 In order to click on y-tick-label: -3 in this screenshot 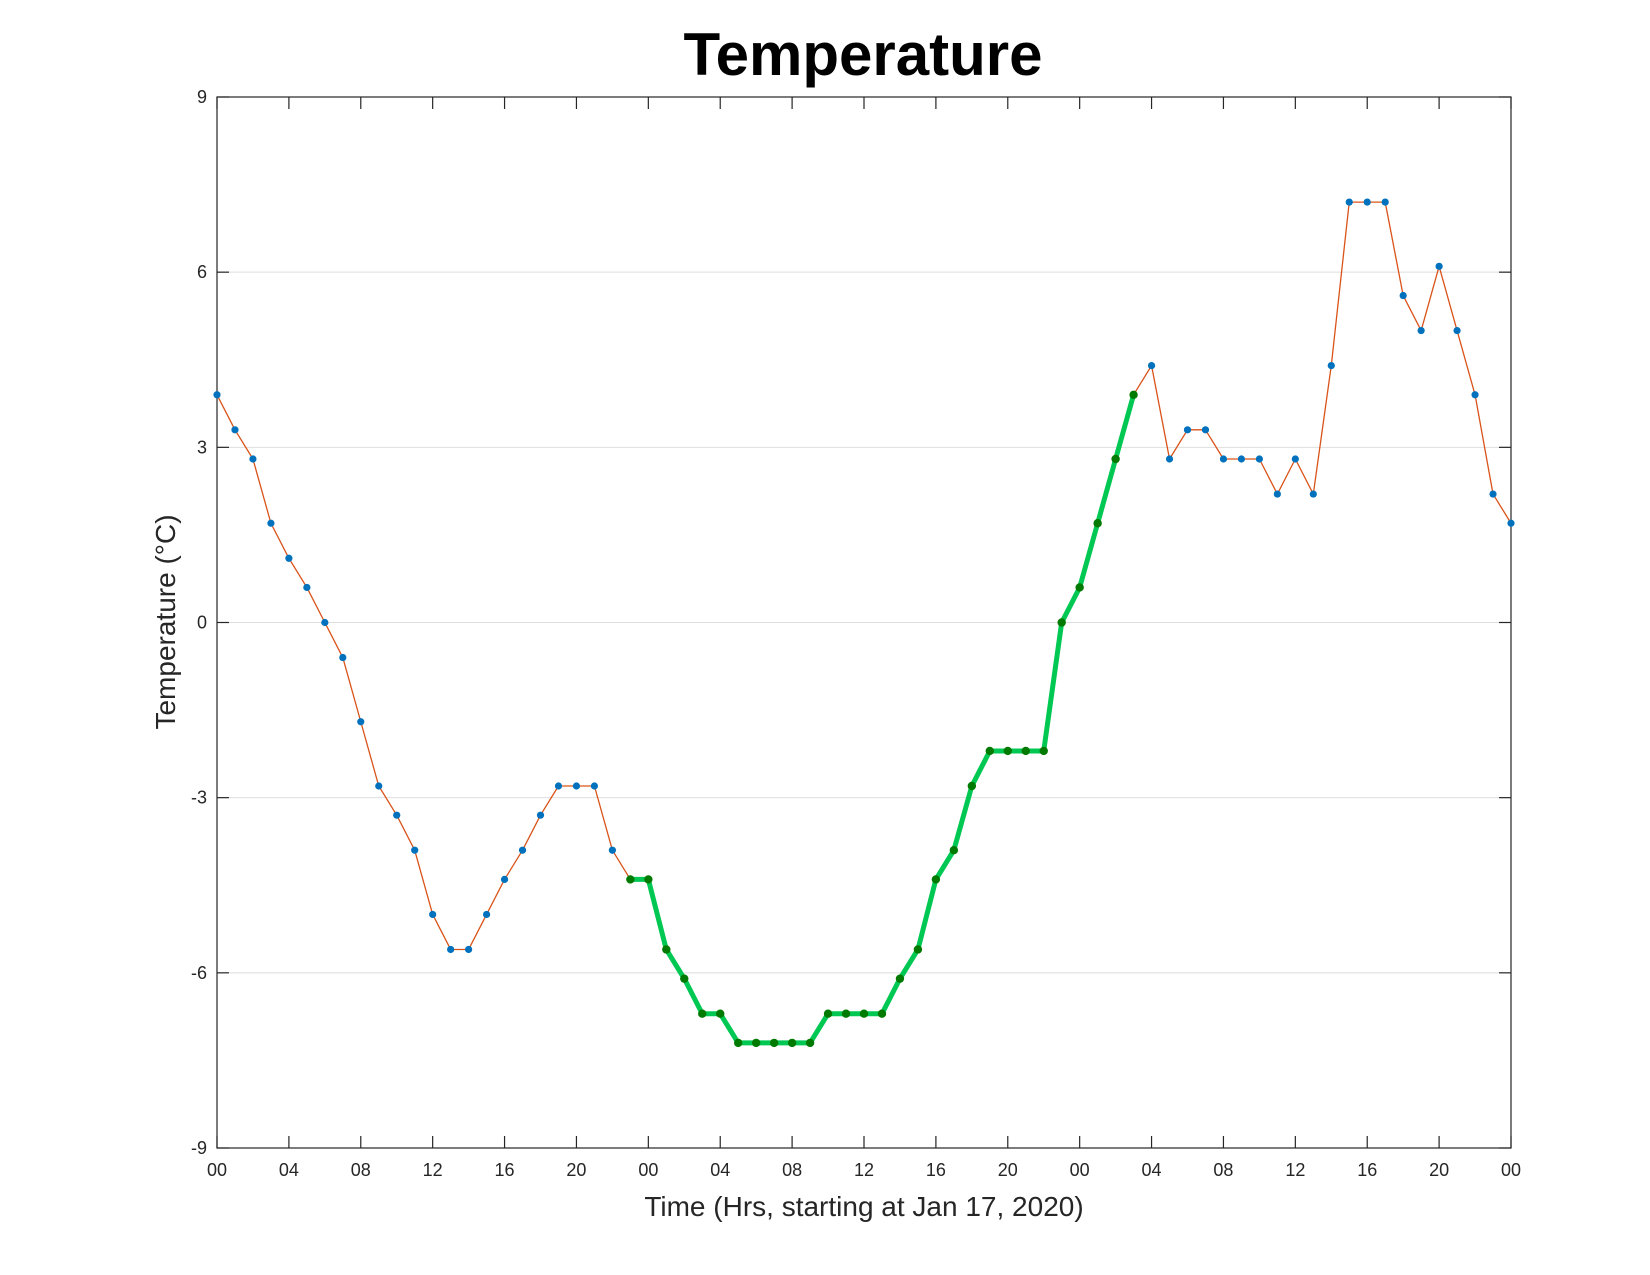, I will do `click(199, 798)`.